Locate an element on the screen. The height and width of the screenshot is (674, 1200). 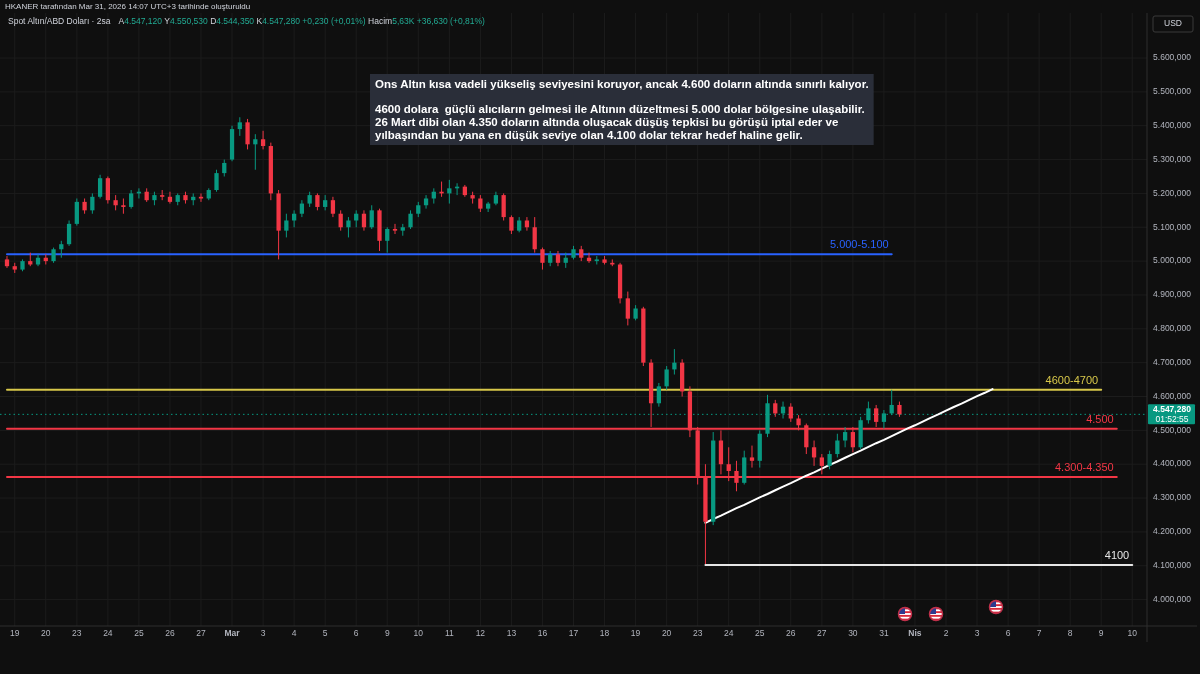
x-tick-label: Nis is located at coordinates (915, 633).